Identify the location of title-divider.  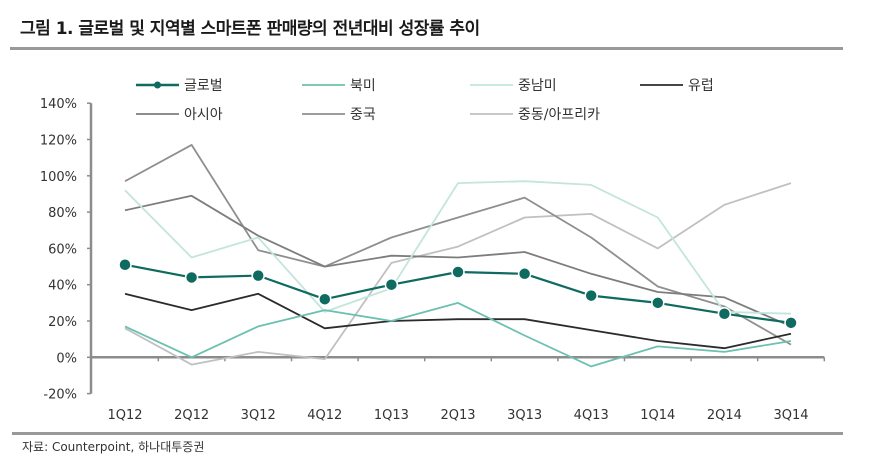
(426, 48).